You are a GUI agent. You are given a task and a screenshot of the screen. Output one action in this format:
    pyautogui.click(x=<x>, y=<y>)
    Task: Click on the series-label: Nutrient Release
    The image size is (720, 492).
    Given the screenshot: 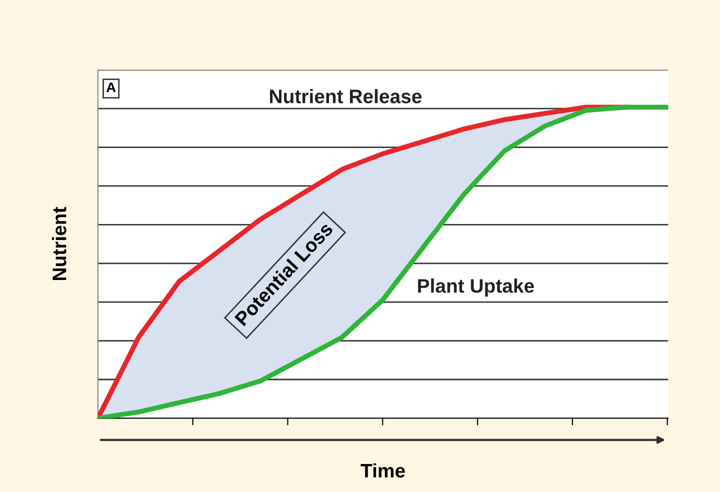 What is the action you would take?
    pyautogui.click(x=346, y=96)
    